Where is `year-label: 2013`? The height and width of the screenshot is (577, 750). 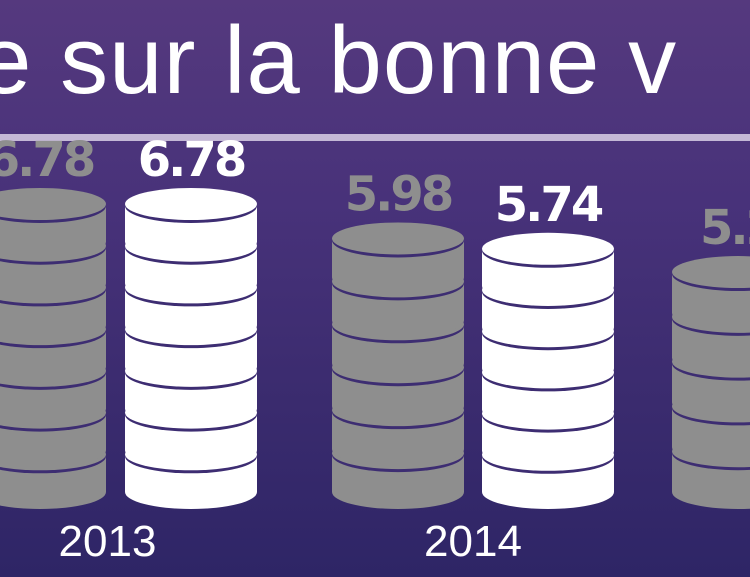 year-label: 2013 is located at coordinates (108, 541).